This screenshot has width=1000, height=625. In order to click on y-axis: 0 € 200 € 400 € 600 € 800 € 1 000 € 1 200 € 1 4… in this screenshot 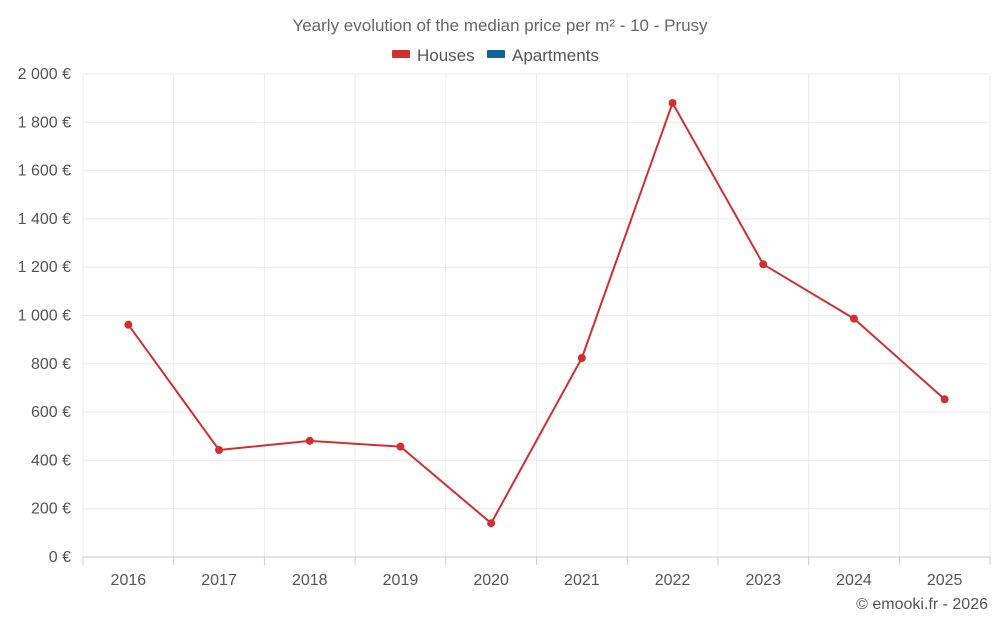, I will do `click(44, 316)`.